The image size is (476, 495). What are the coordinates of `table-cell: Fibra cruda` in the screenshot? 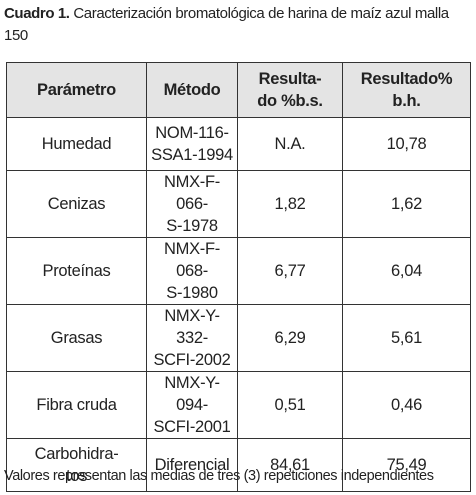 It's located at (76, 405).